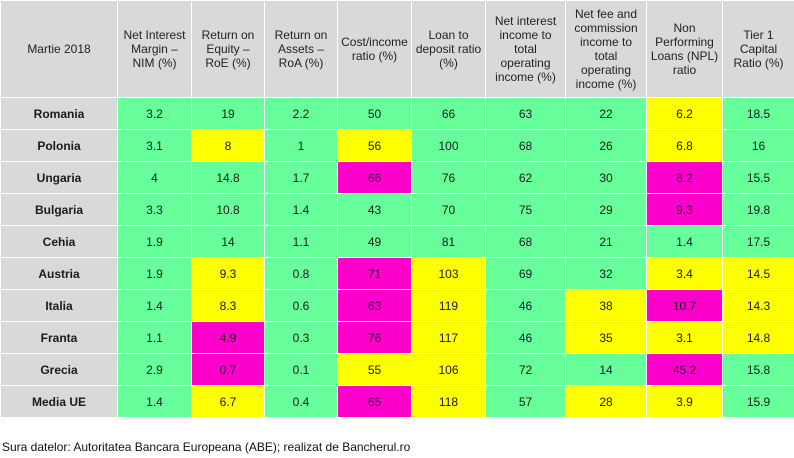 Image resolution: width=794 pixels, height=458 pixels. Describe the element at coordinates (228, 337) in the screenshot. I see `value-cell: 4.9` at that location.